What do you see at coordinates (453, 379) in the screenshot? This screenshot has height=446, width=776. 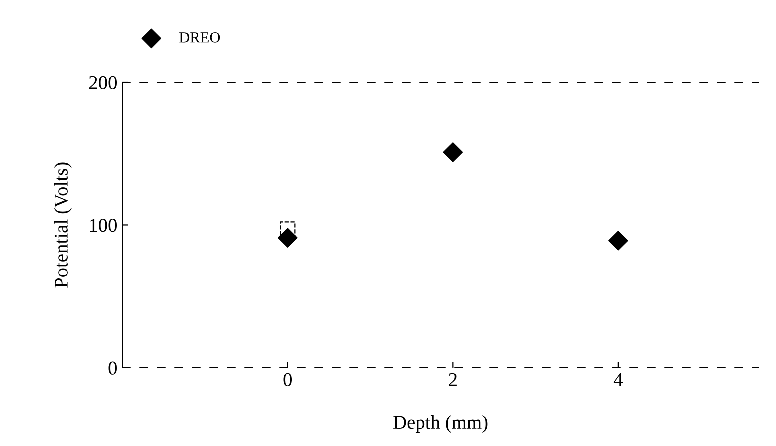 I see `x-tick-label: 2` at bounding box center [453, 379].